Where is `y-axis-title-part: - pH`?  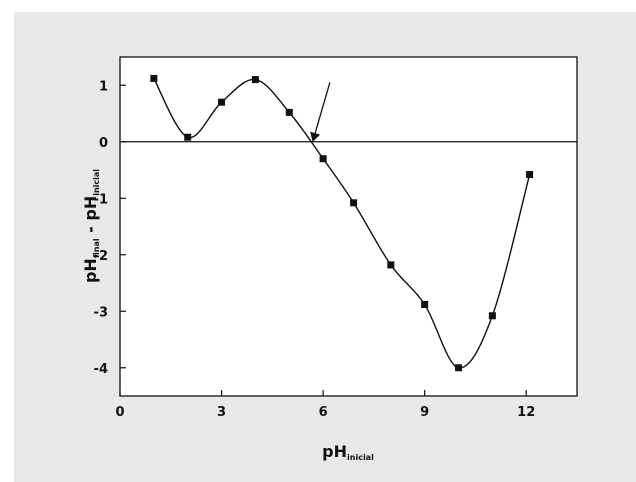 y-axis-title-part: - pH is located at coordinates (90, 217).